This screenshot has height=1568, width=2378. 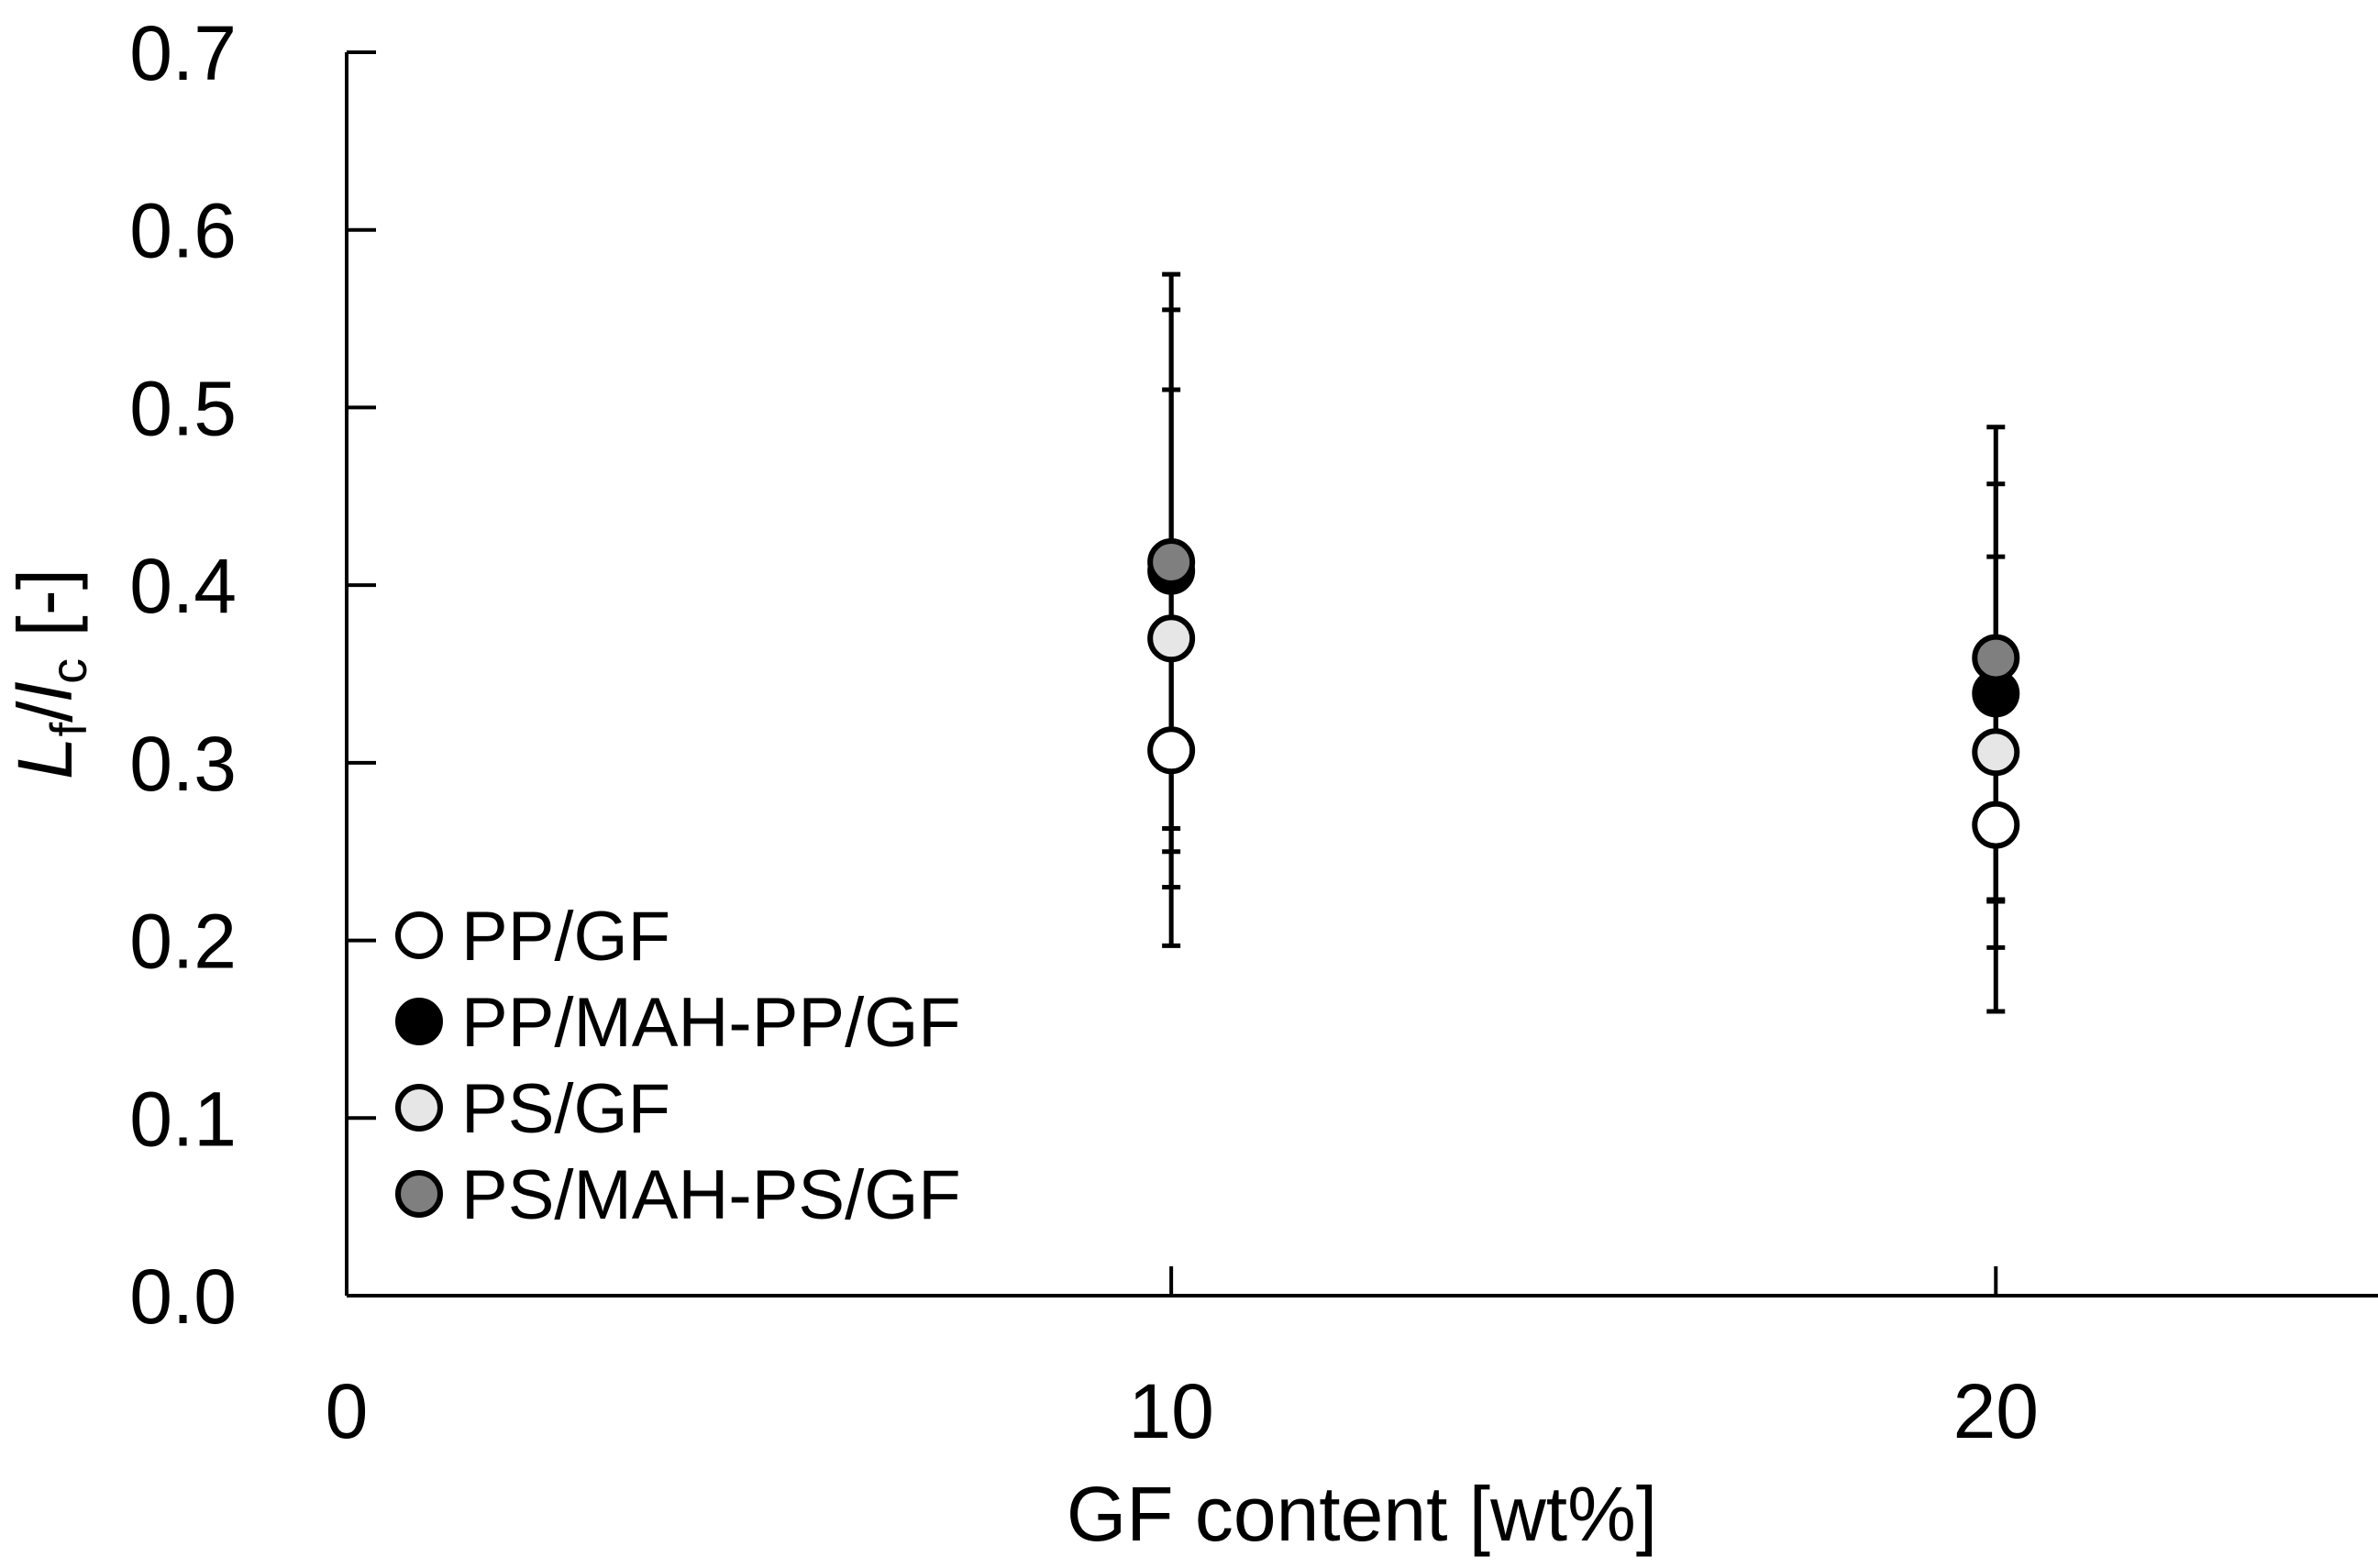 I want to click on x-axis-label: GF content [wt%], so click(x=1362, y=1514).